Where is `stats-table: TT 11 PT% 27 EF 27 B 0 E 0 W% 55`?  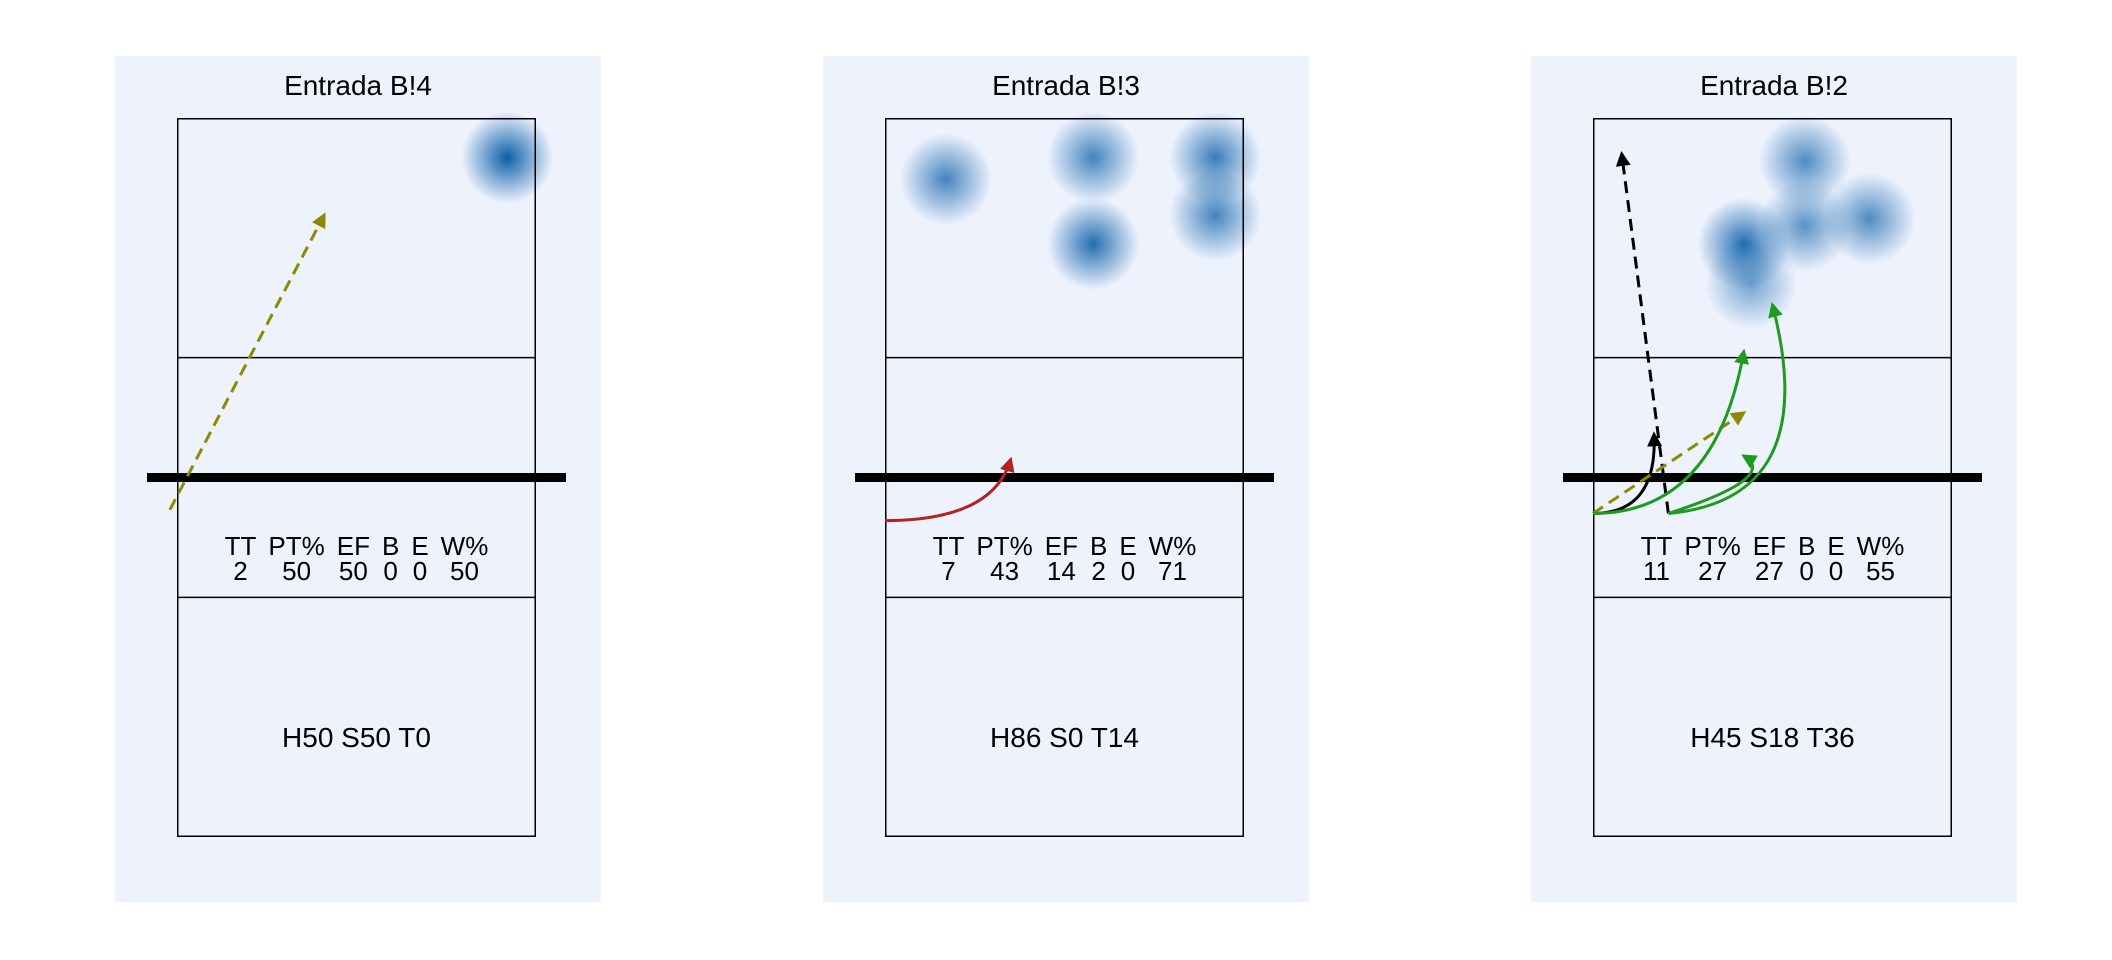
stats-table: TT 11 PT% 27 EF 27 B 0 E 0 W% 55 is located at coordinates (1772, 558).